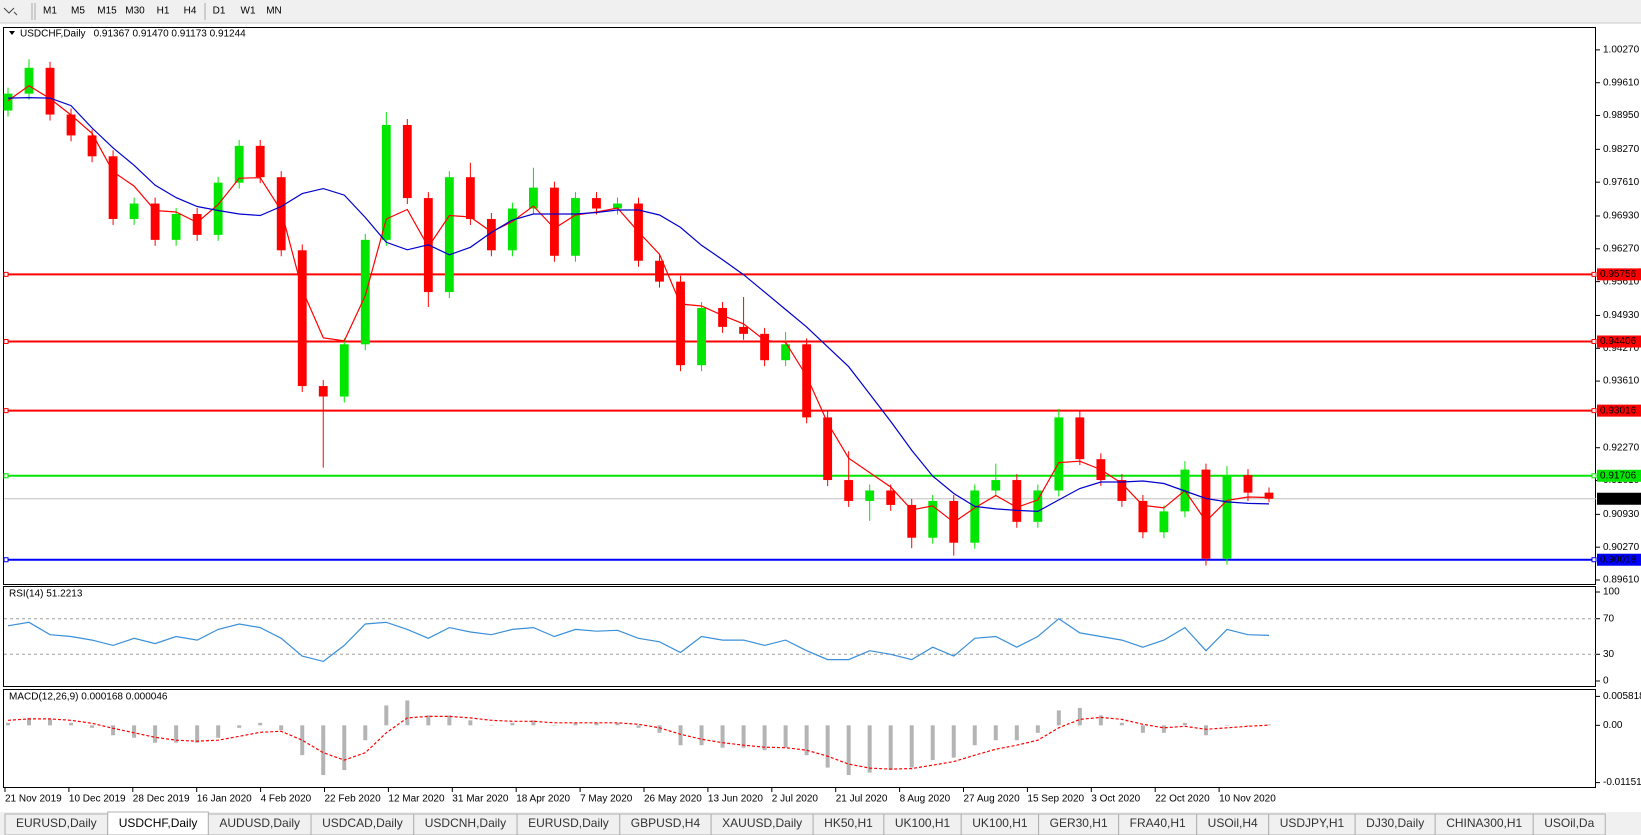 The height and width of the screenshot is (835, 1641). What do you see at coordinates (795, 799) in the screenshot?
I see `x-tick-label: 2 Jul 2020` at bounding box center [795, 799].